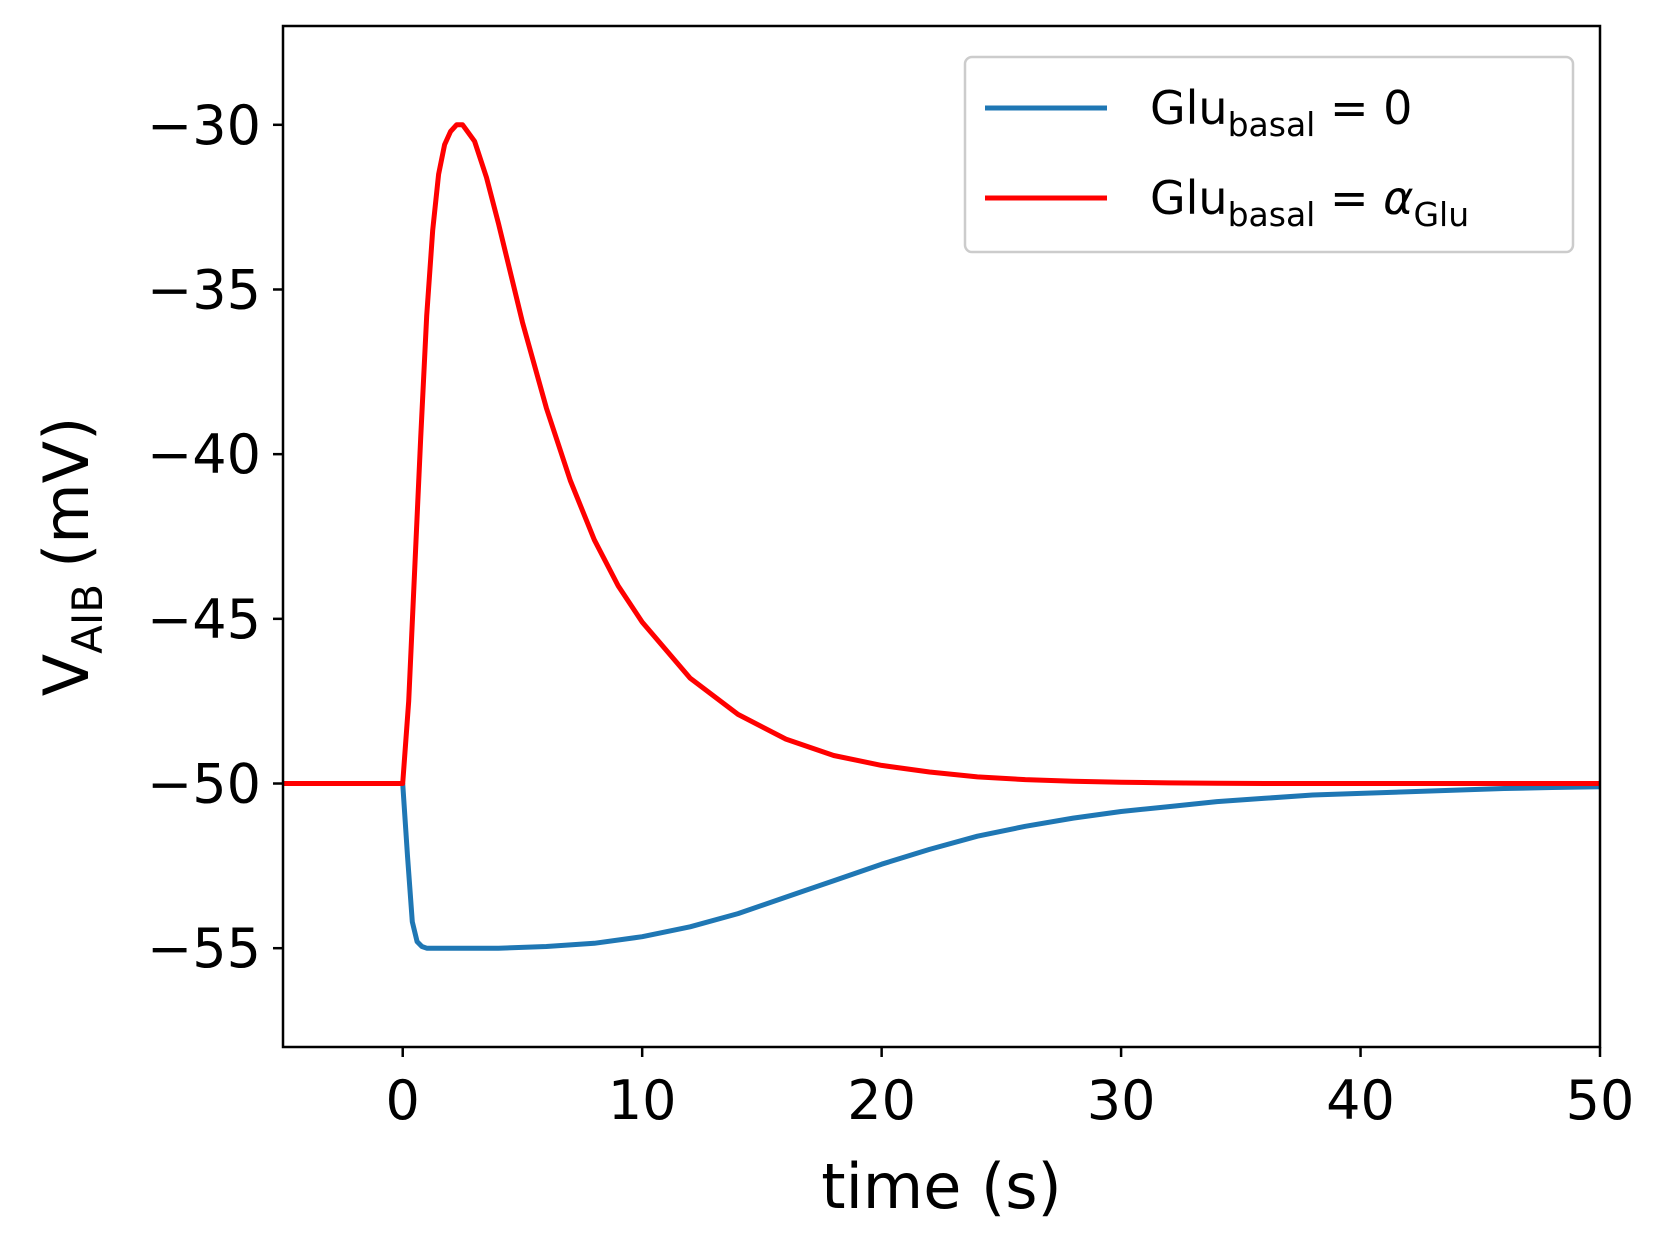 The height and width of the screenshot is (1244, 1662). I want to click on y-axis-label: VAIB (mV), so click(71, 557).